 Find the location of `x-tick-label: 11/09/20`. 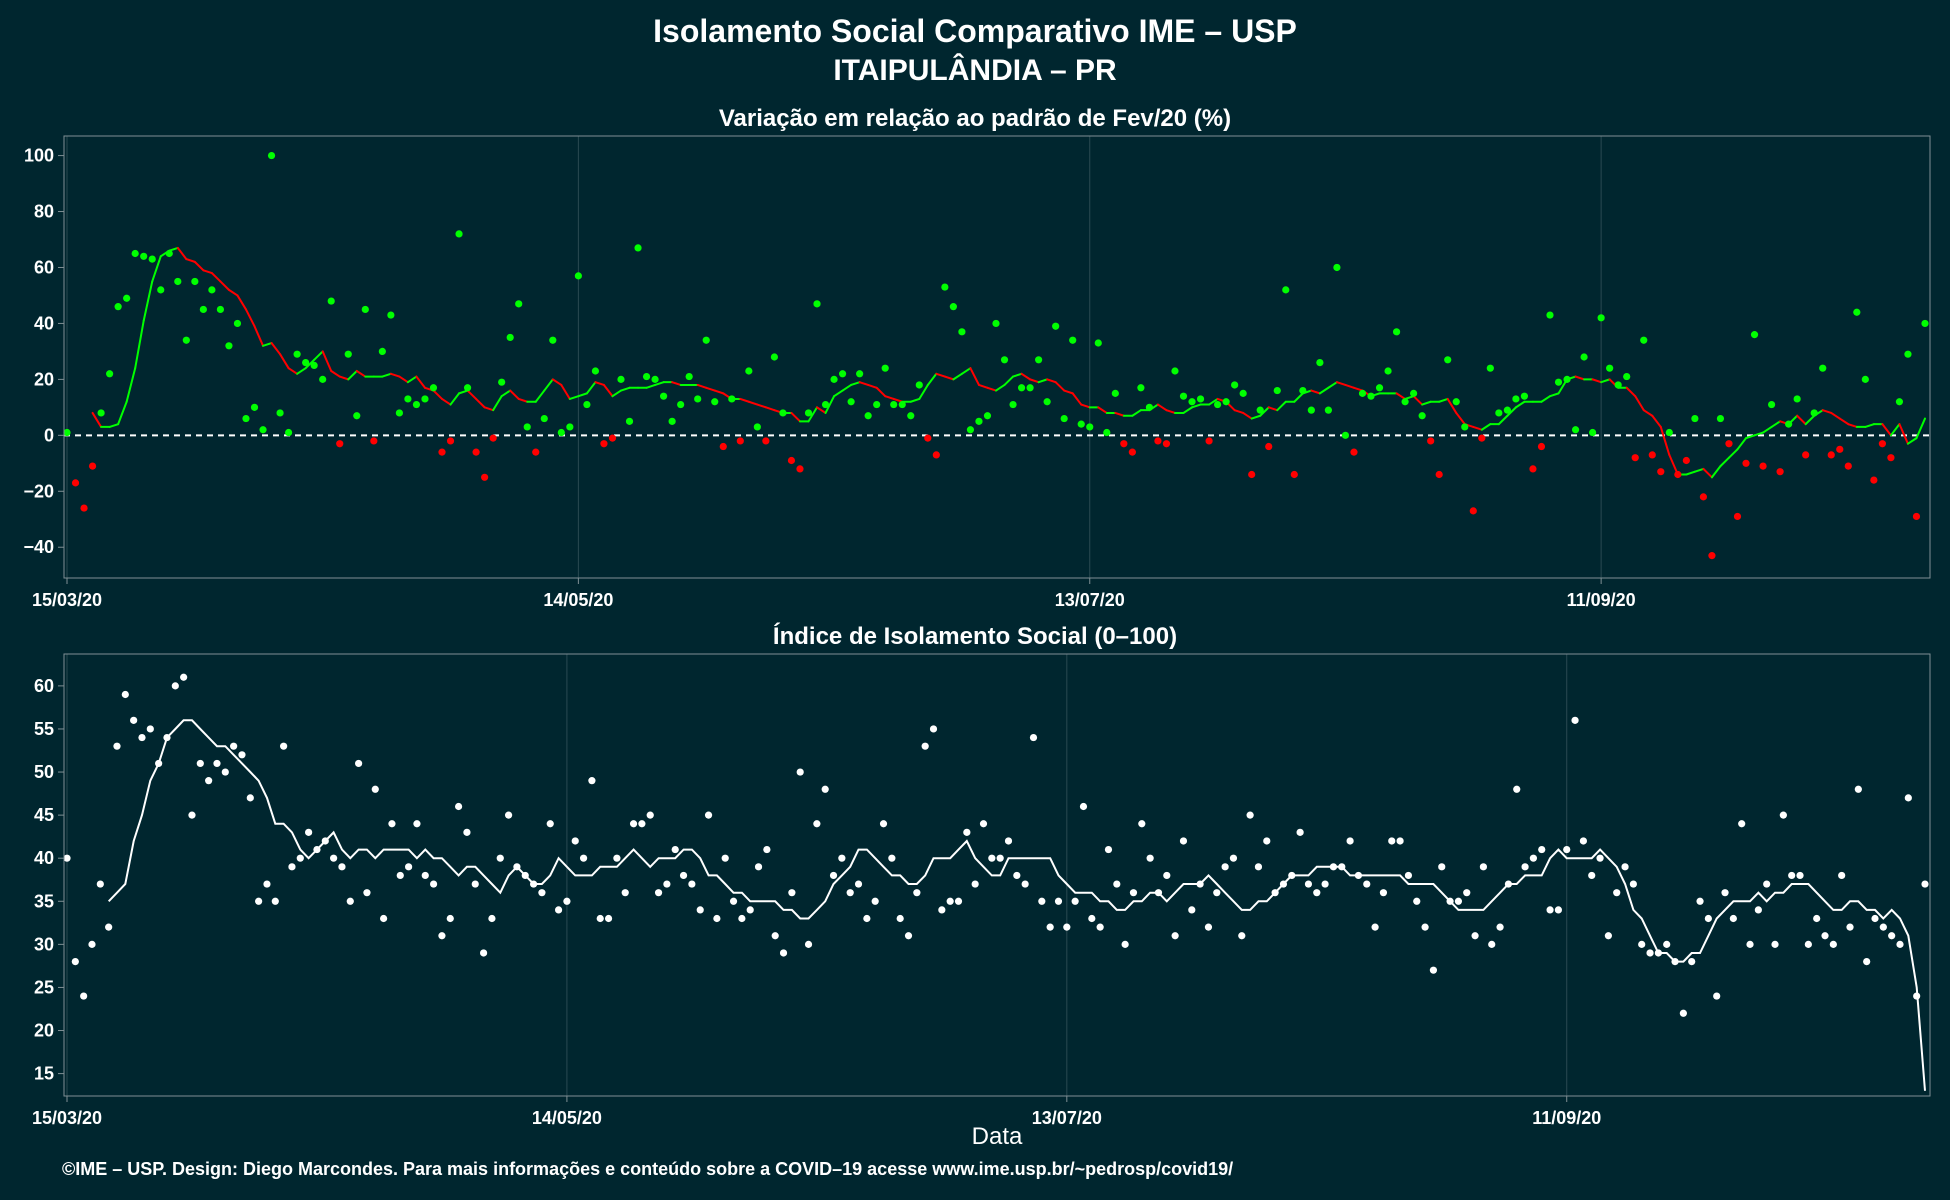

x-tick-label: 11/09/20 is located at coordinates (1601, 600).